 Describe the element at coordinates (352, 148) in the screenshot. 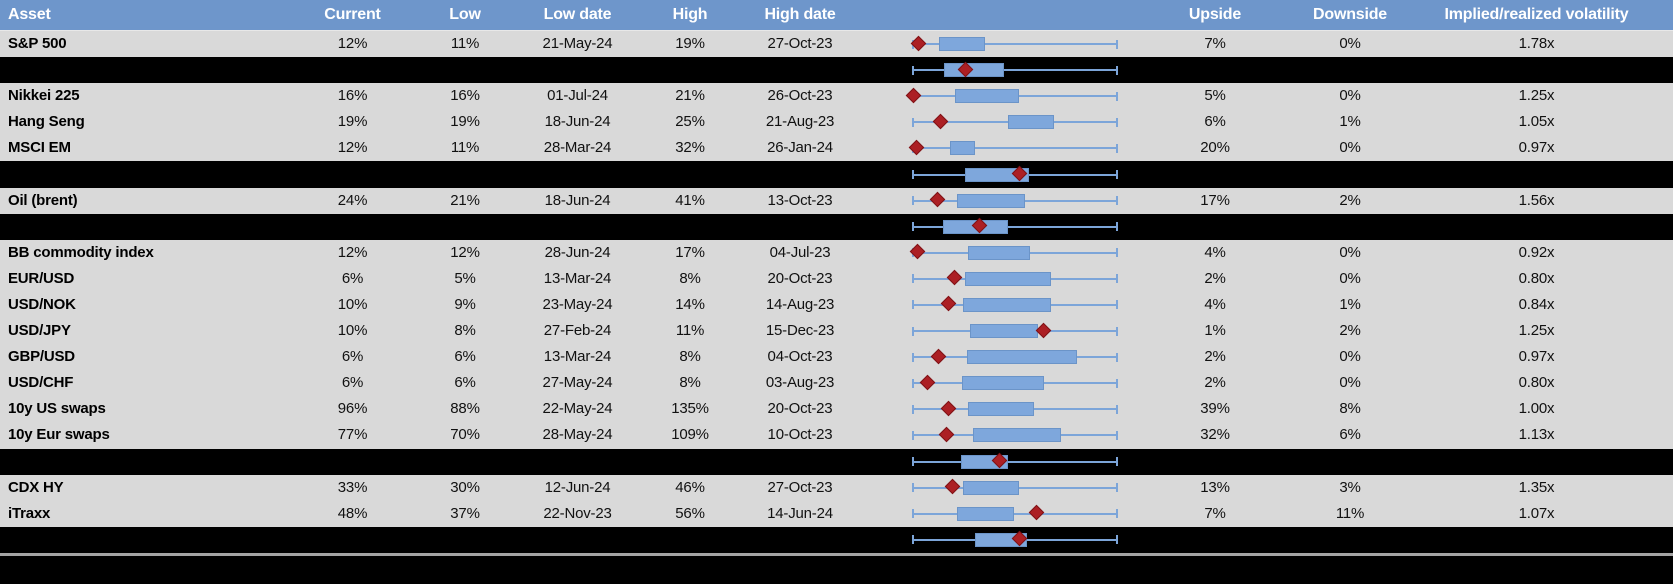

I see `cell-current: 12%` at that location.